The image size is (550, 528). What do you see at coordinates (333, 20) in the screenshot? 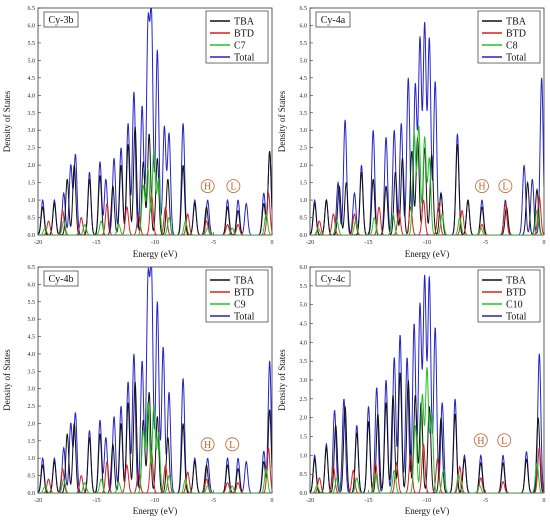
I see `panel-title-text: Cy-4a` at bounding box center [333, 20].